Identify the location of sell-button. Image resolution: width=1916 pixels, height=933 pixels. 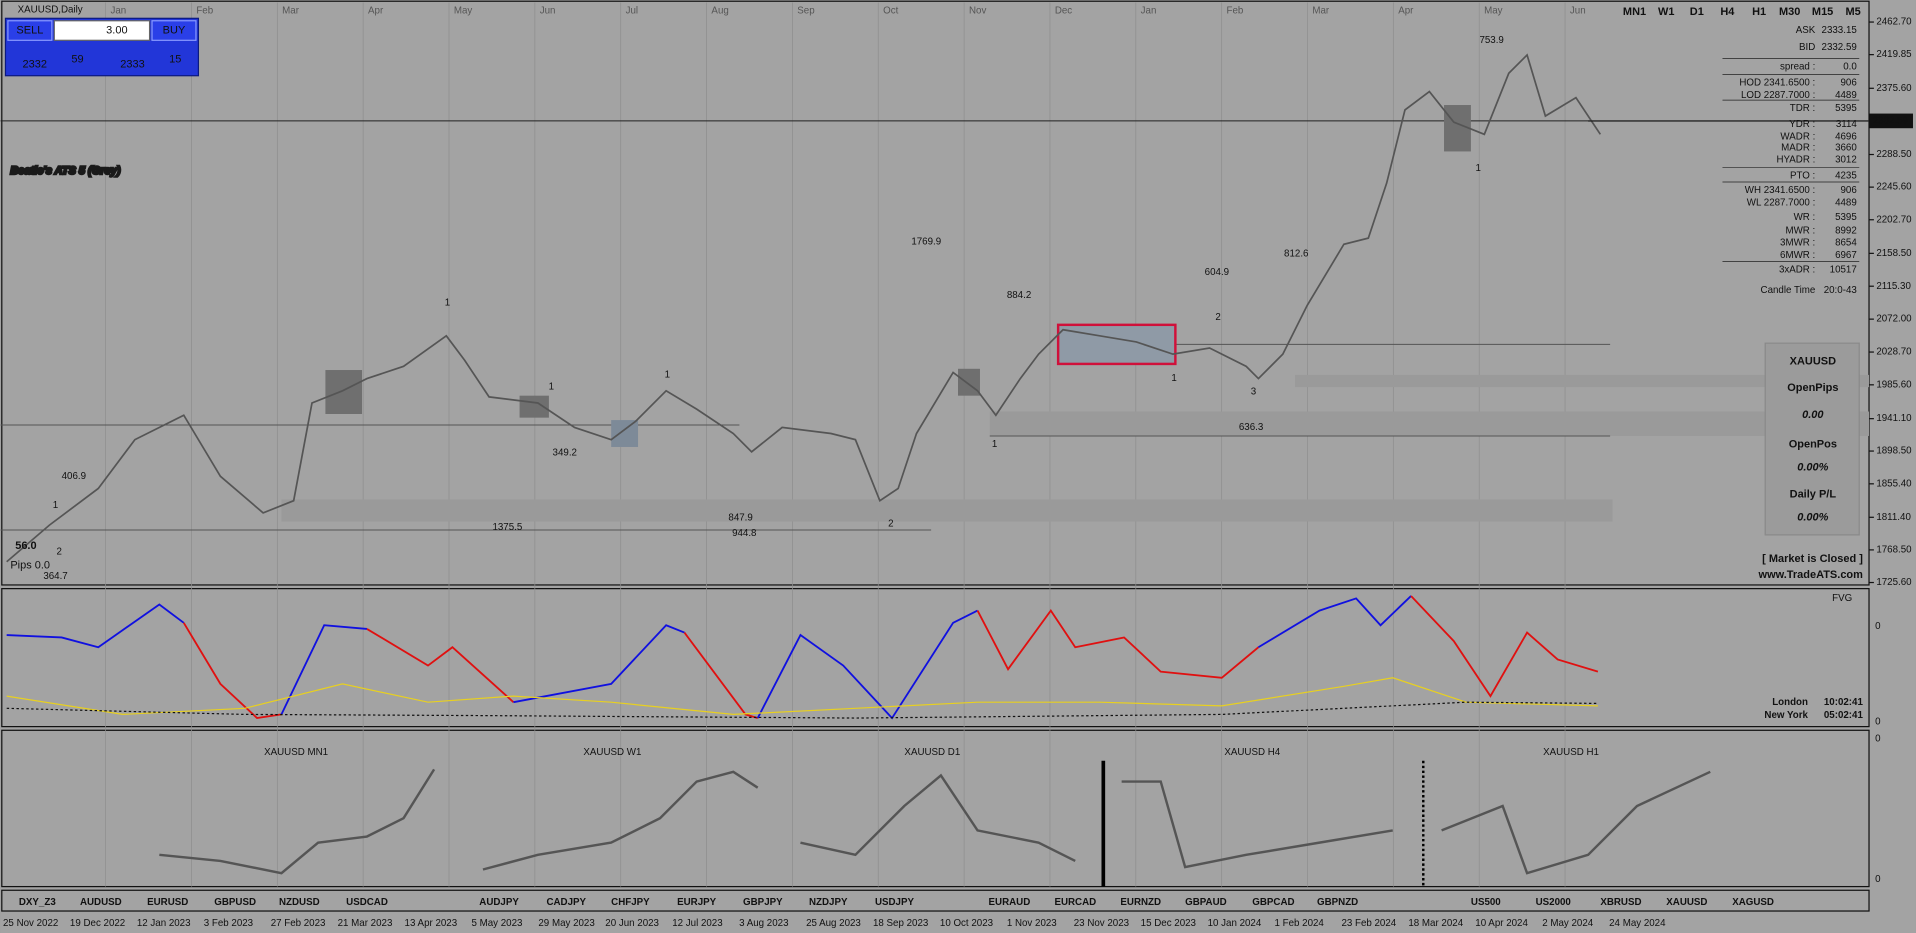
(30, 30).